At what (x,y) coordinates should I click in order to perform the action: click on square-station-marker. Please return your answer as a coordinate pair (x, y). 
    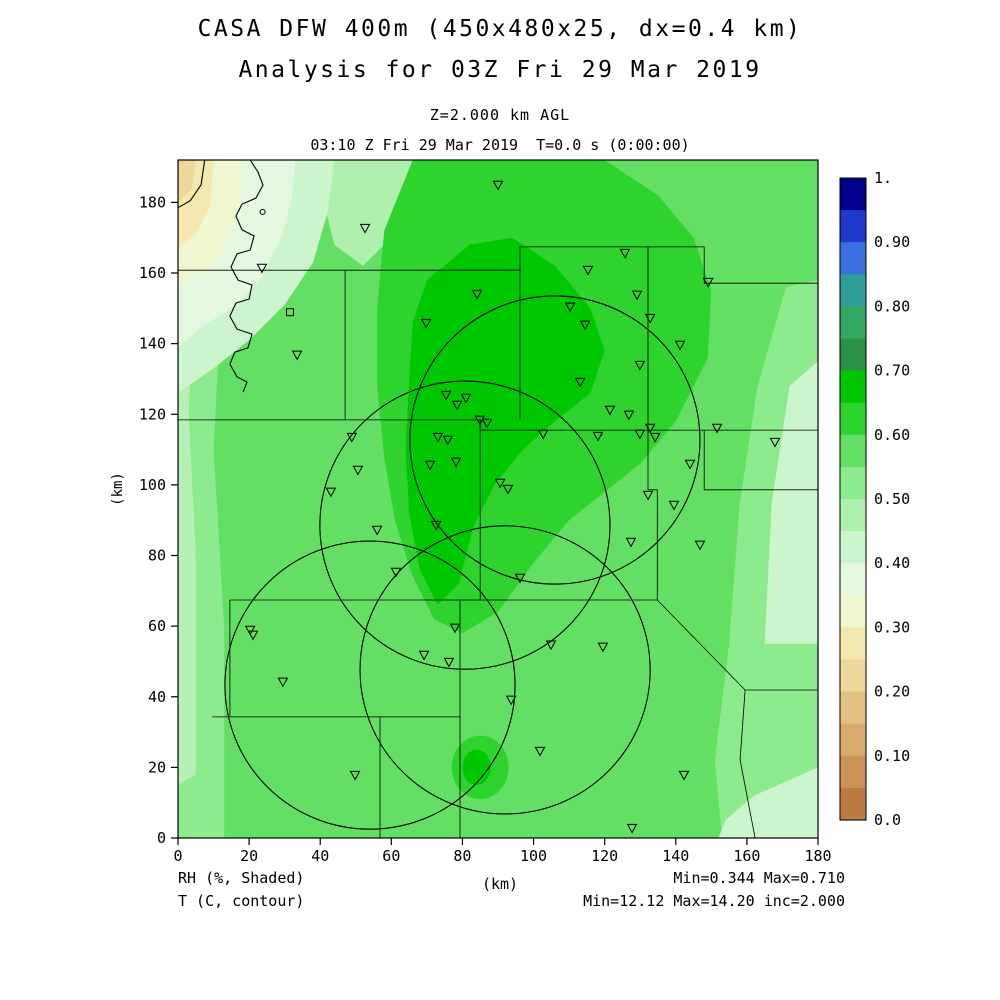
    Looking at the image, I should click on (290, 312).